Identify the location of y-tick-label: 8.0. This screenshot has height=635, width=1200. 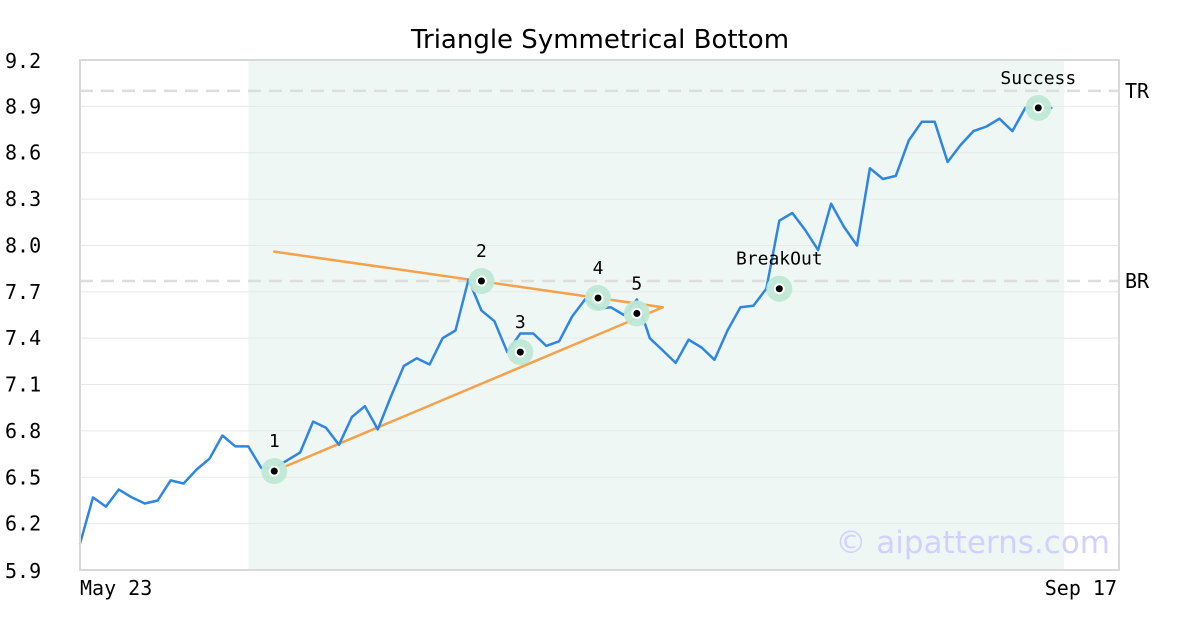
(23, 245).